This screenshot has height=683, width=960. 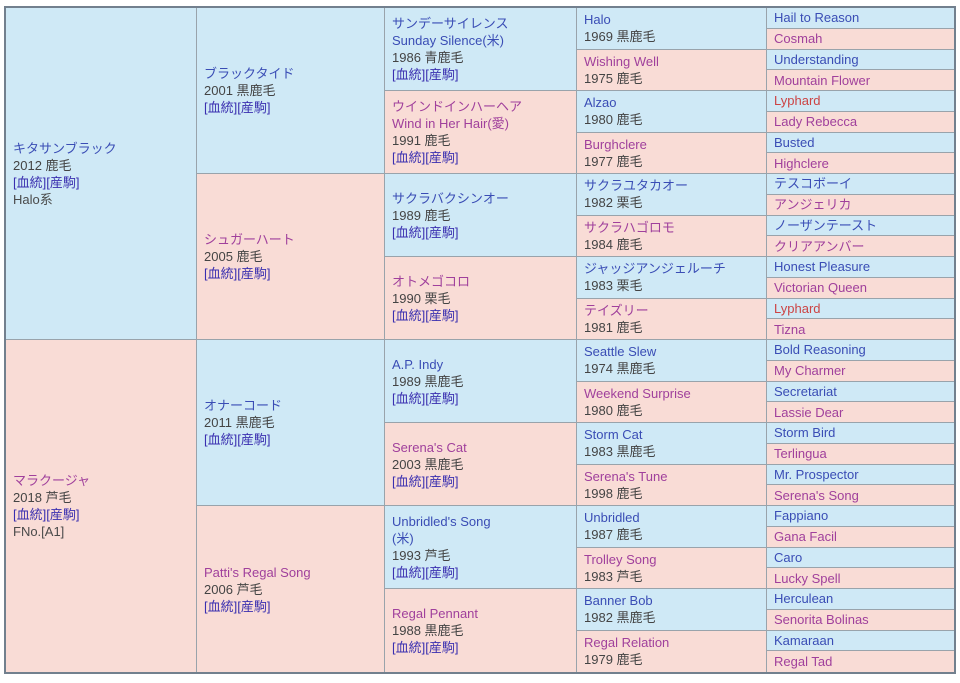 What do you see at coordinates (403, 538) in the screenshot?
I see `horse-name-latin: (米)` at bounding box center [403, 538].